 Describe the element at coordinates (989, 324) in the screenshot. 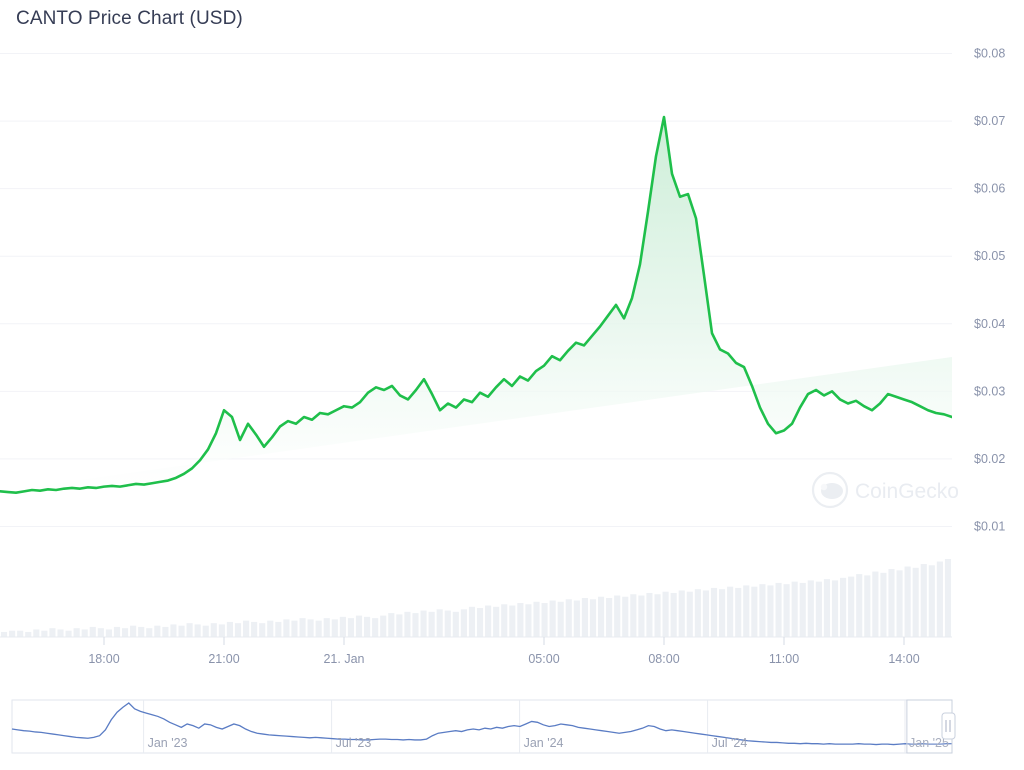

I see `y-axis-label: $0.04` at that location.